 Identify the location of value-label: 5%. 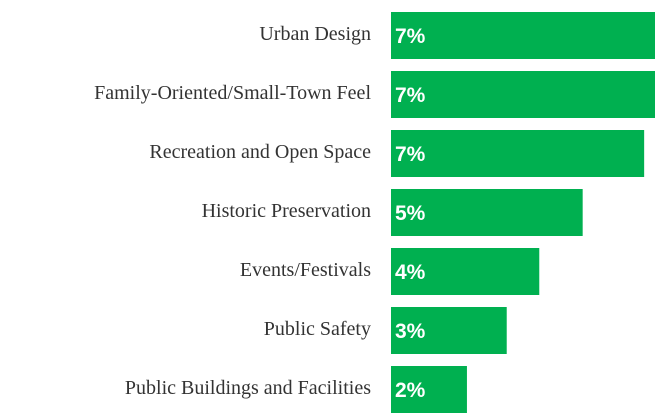
(410, 213).